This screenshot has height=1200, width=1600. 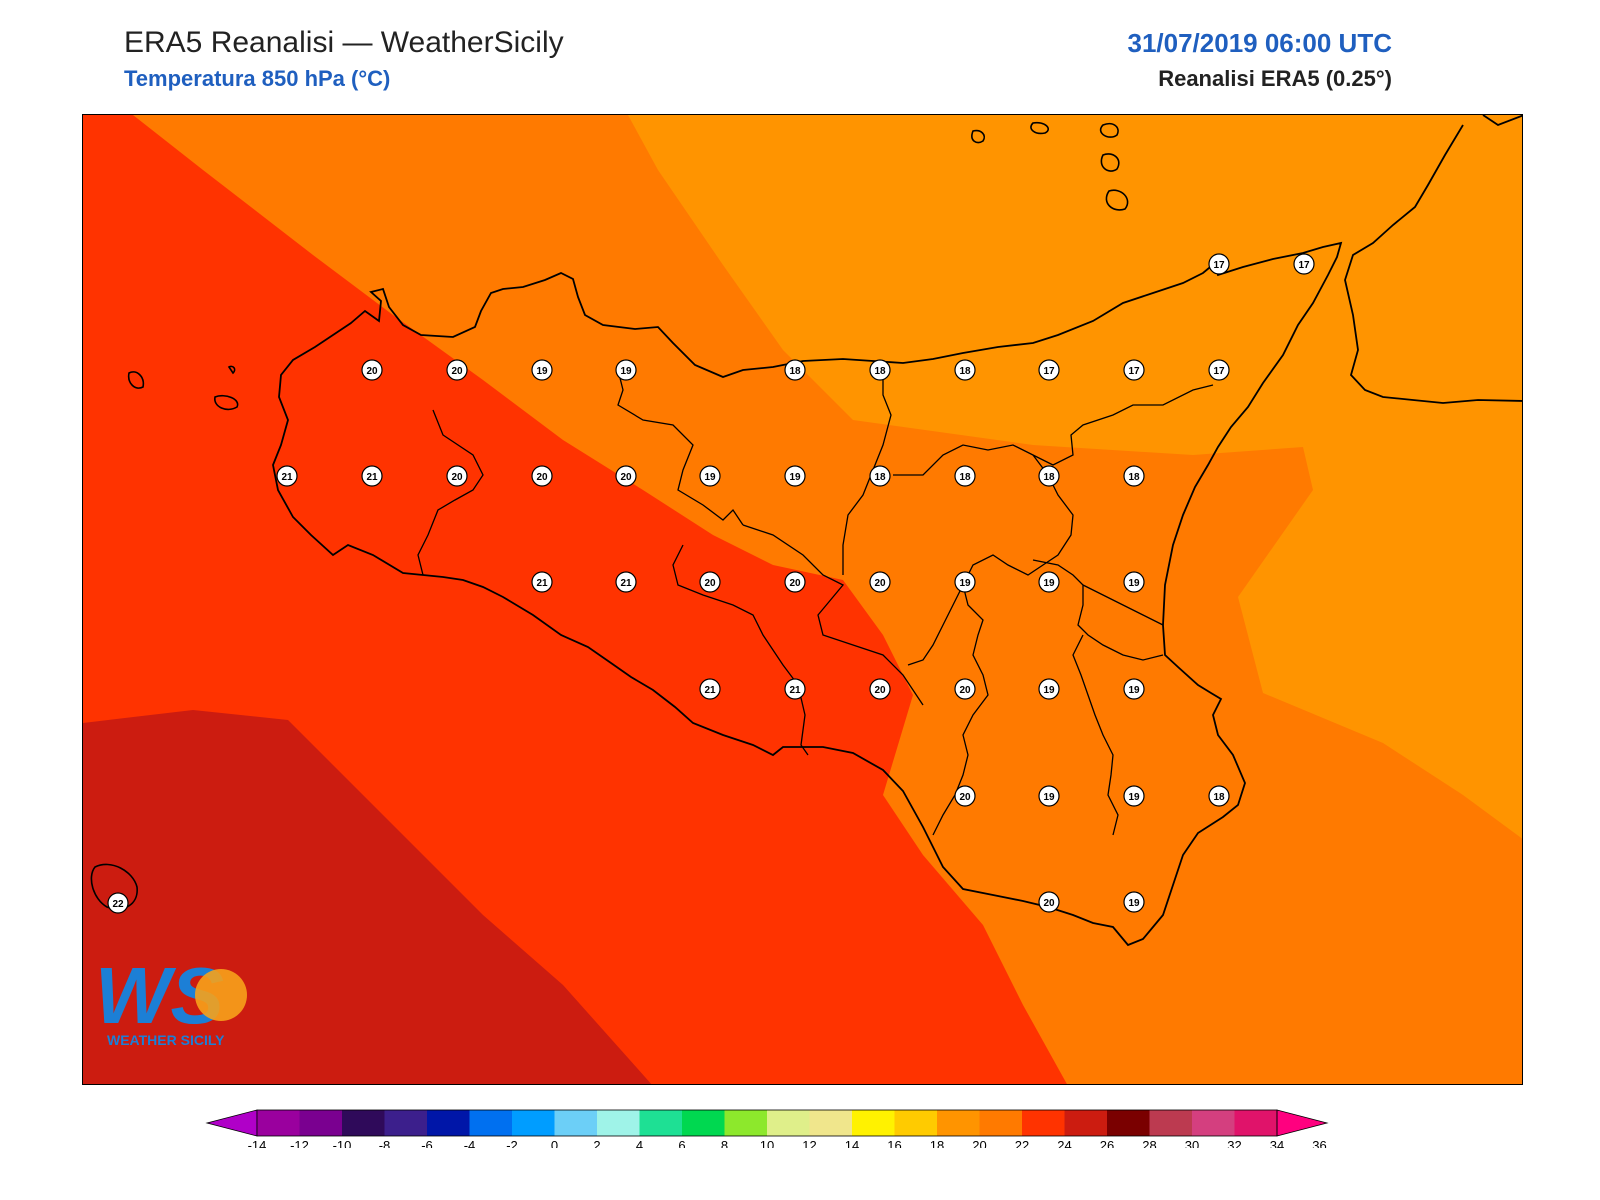 I want to click on map-subtitle: Temperatura 850 hPa (°C), so click(x=257, y=78).